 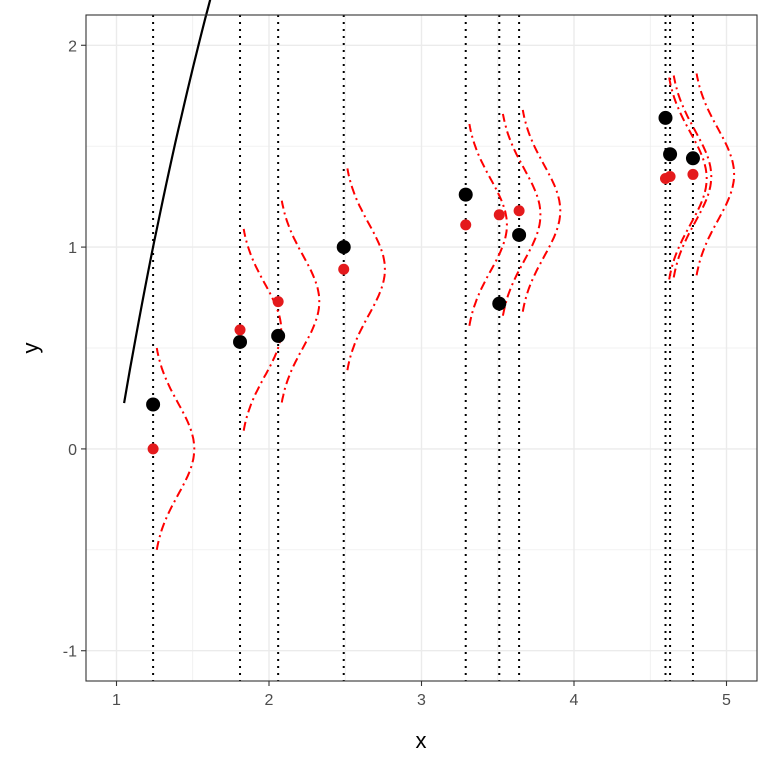 What do you see at coordinates (74, 349) in the screenshot?
I see `y-axis-ticks: -1 0 1 2` at bounding box center [74, 349].